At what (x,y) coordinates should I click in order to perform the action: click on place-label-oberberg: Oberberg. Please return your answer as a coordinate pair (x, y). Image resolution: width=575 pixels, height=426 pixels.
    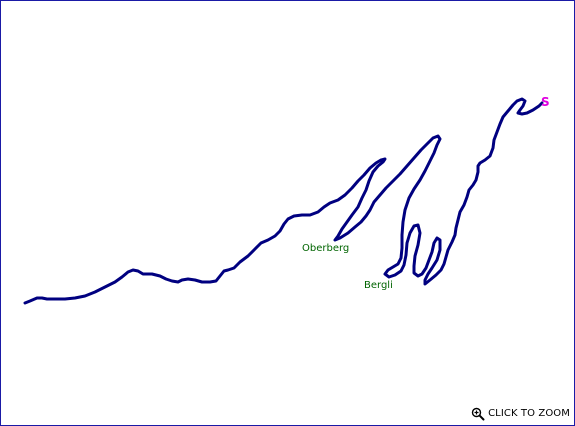
    Looking at the image, I should click on (326, 248).